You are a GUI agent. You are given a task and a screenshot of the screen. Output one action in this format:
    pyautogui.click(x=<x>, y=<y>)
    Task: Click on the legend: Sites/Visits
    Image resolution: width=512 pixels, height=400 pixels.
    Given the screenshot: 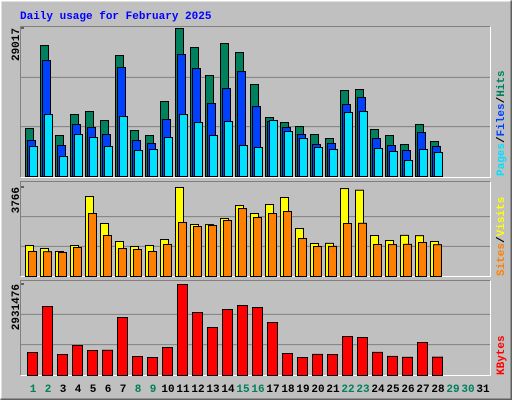 What is the action you would take?
    pyautogui.click(x=502, y=236)
    